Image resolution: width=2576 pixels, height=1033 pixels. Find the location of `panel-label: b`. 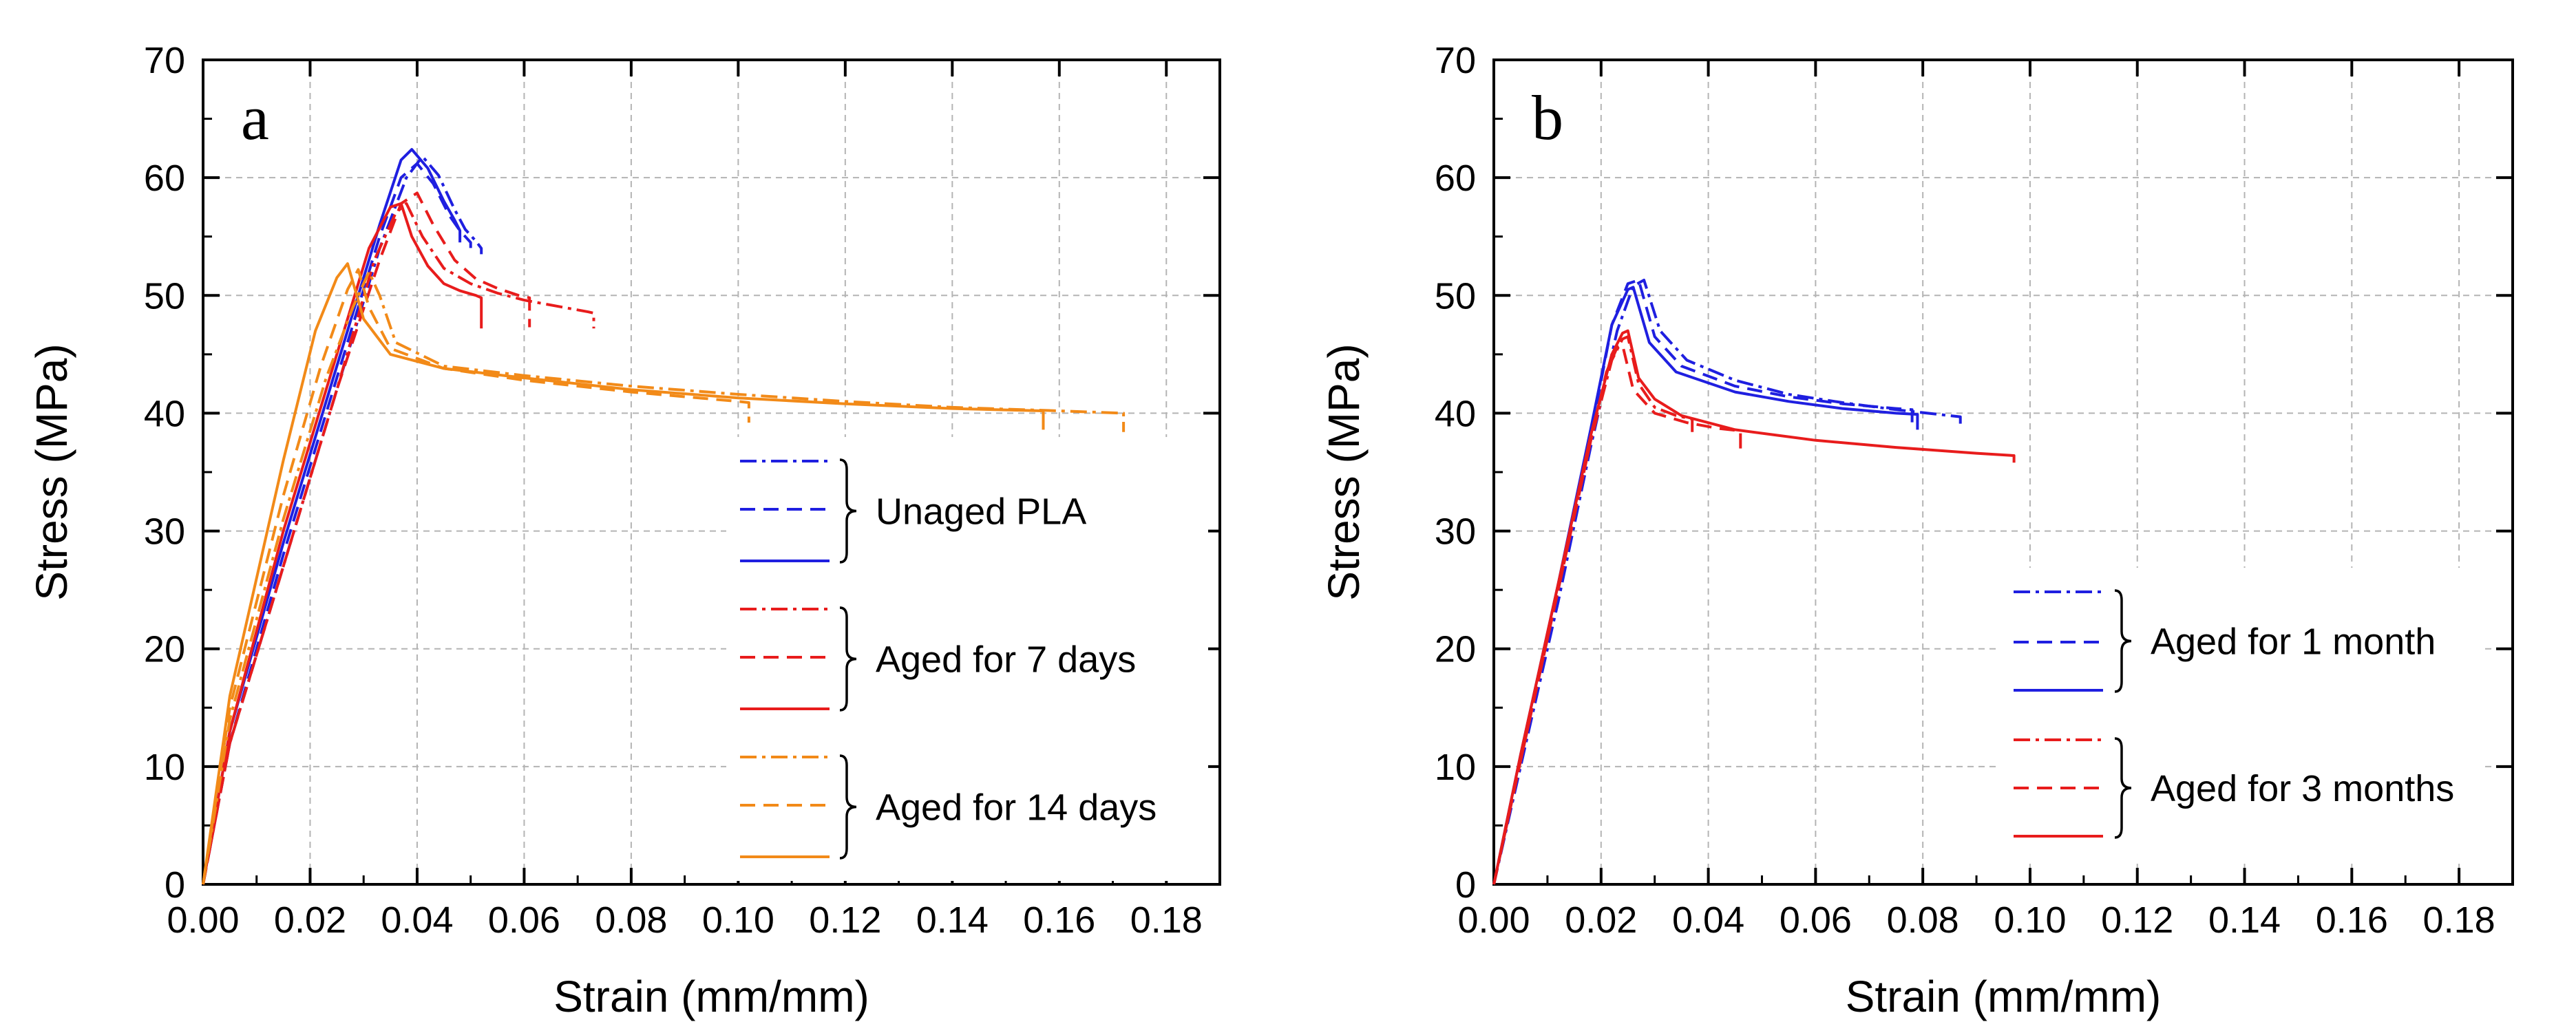

panel-label: b is located at coordinates (1548, 118).